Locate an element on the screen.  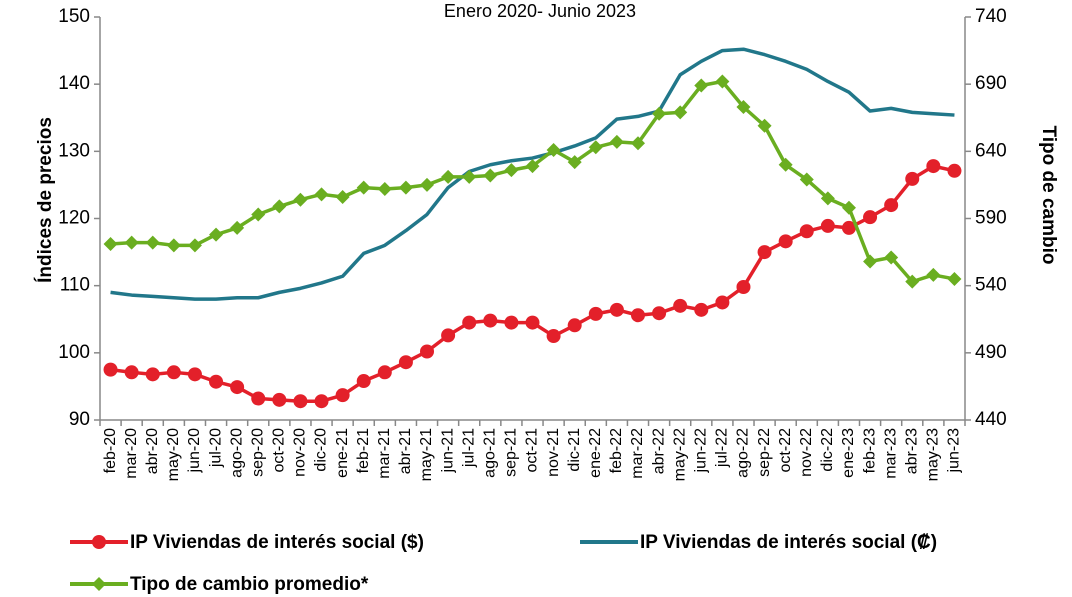
x-tick-label: ago-21 is located at coordinates (490, 453).